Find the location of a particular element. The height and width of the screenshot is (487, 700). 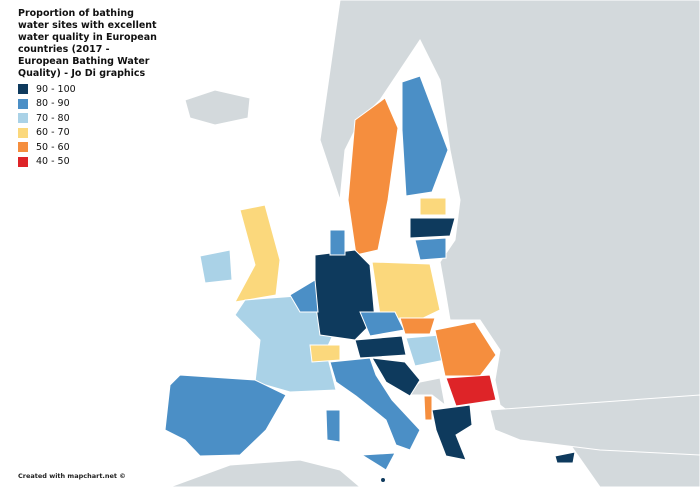

croatia-slovenia is located at coordinates (396, 377).